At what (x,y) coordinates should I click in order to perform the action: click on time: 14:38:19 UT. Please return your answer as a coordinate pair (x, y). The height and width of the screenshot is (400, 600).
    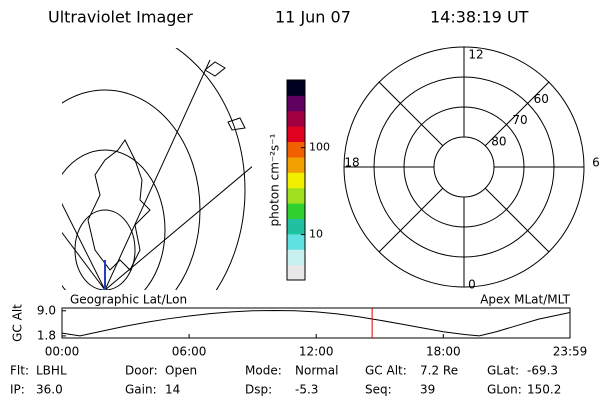
    Looking at the image, I should click on (479, 17).